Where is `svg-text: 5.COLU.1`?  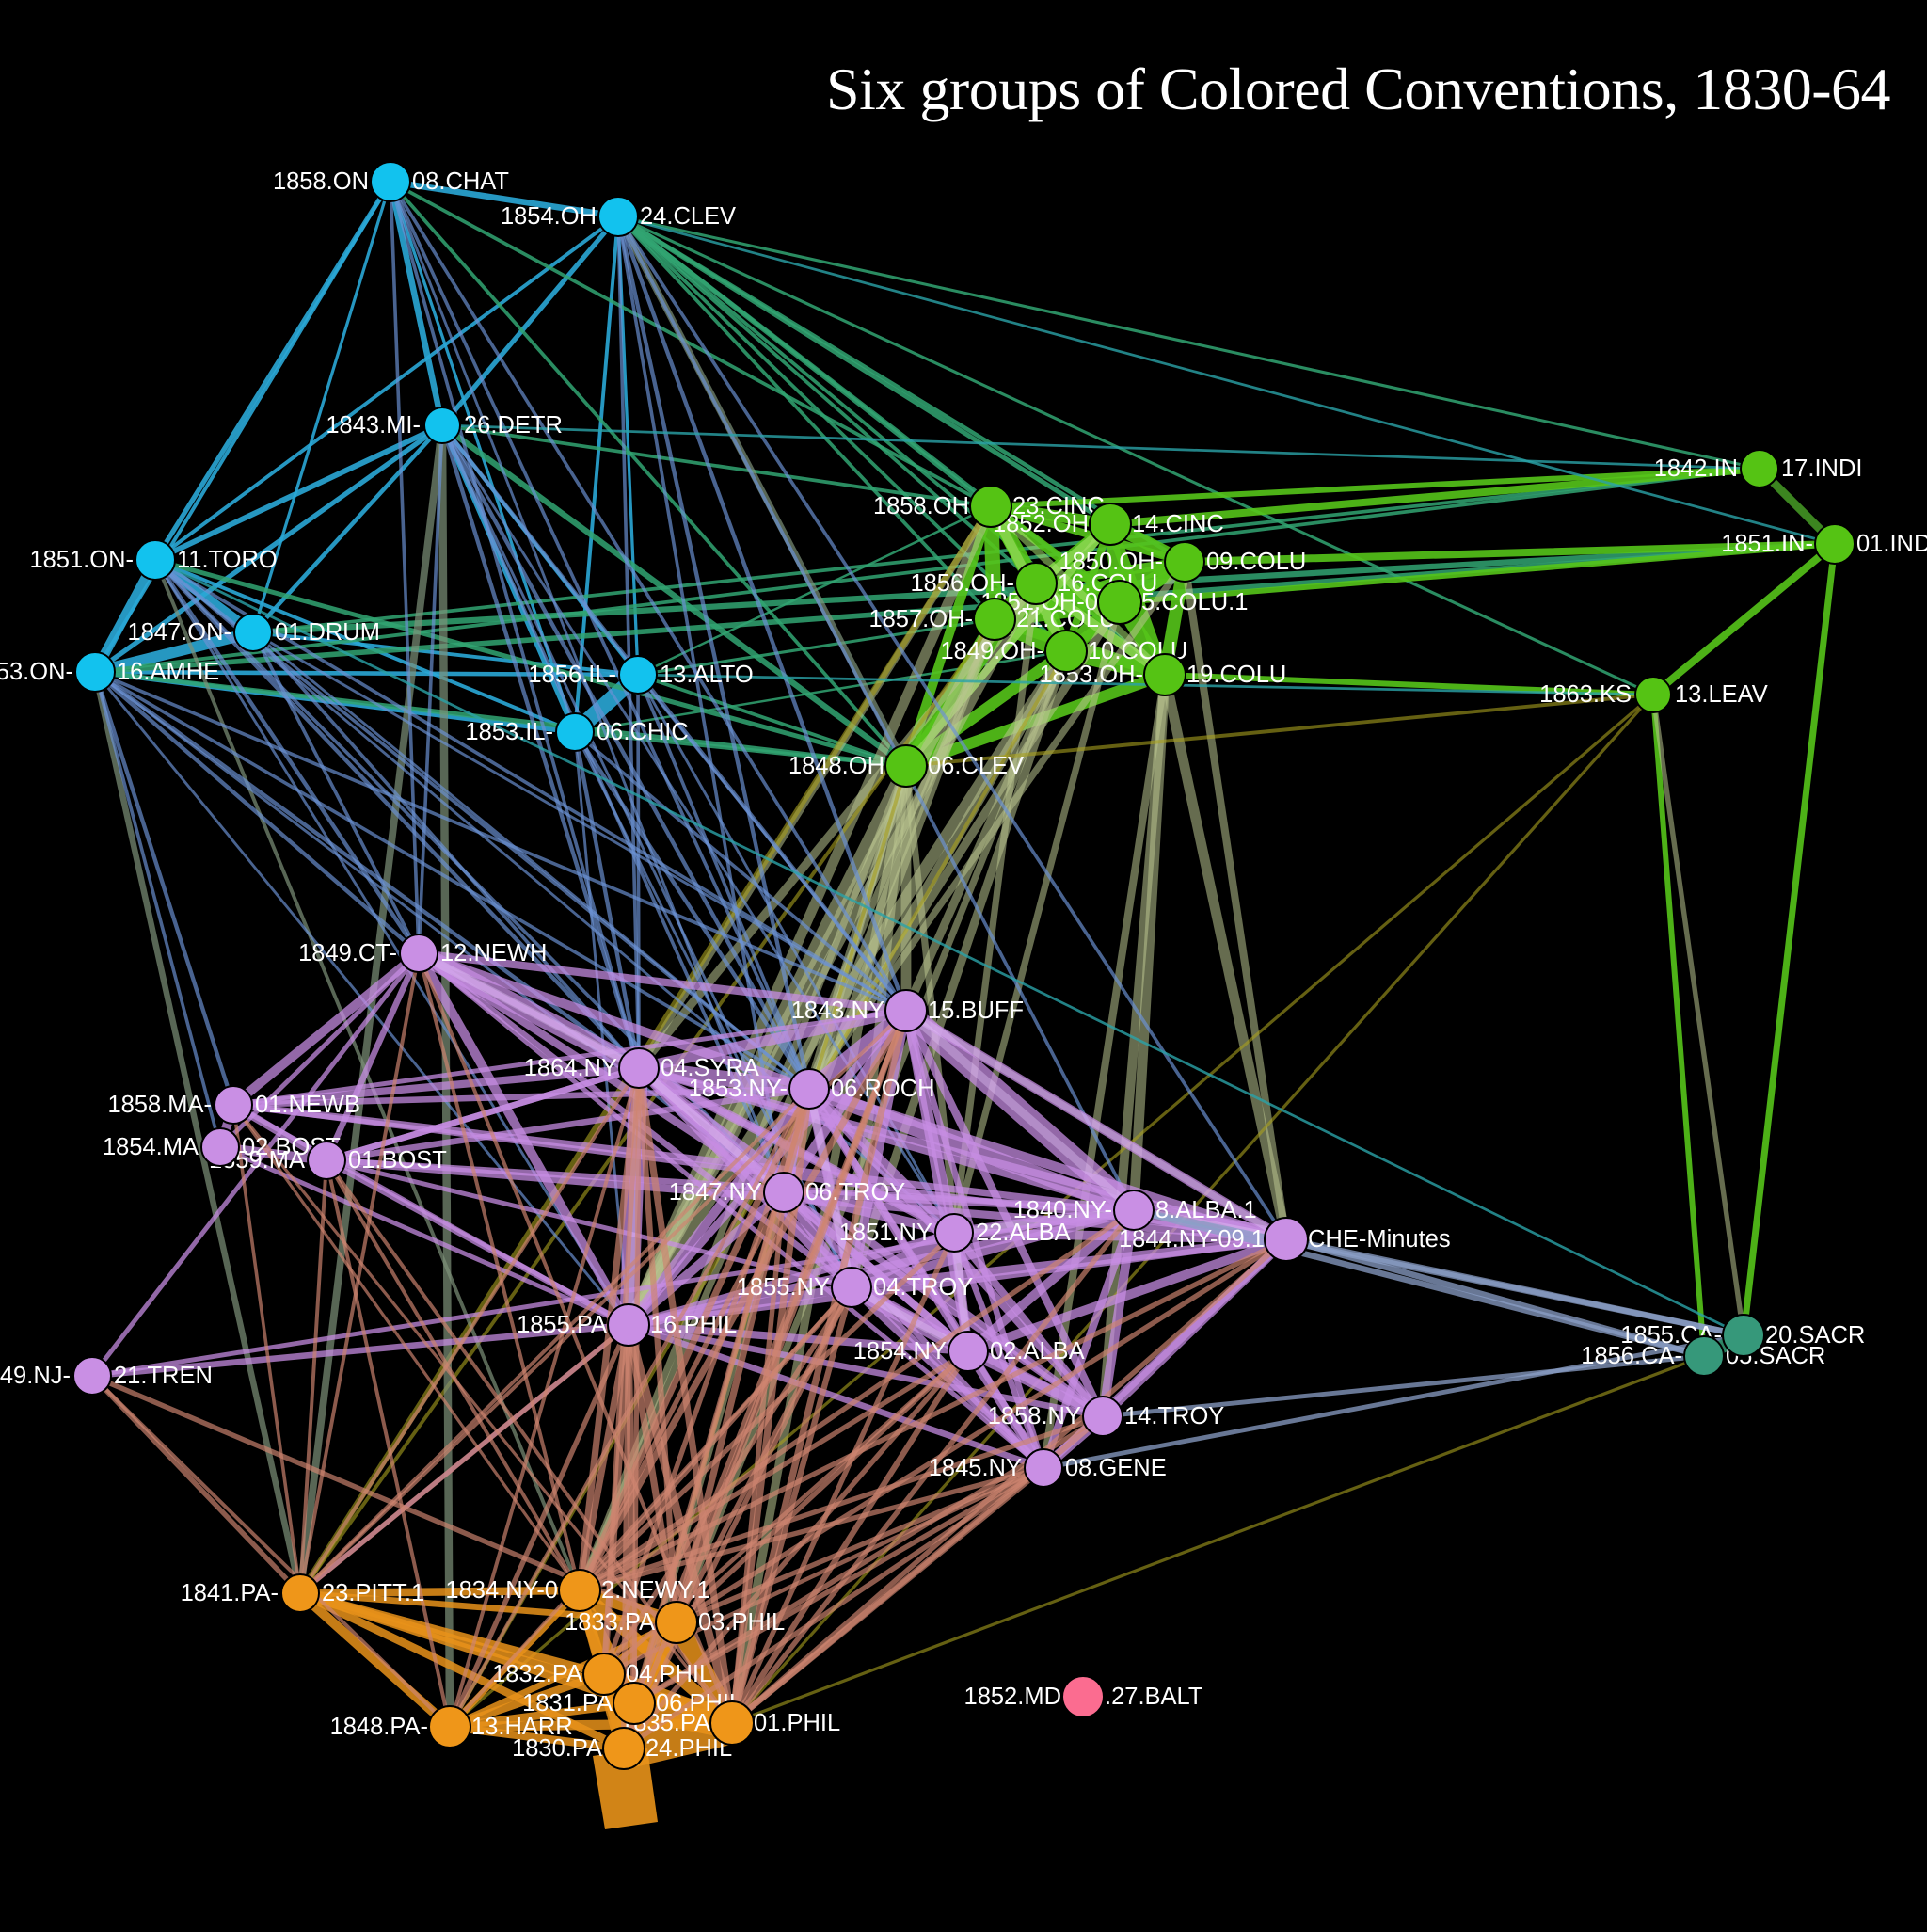
svg-text: 5.COLU.1 is located at coordinates (1194, 602).